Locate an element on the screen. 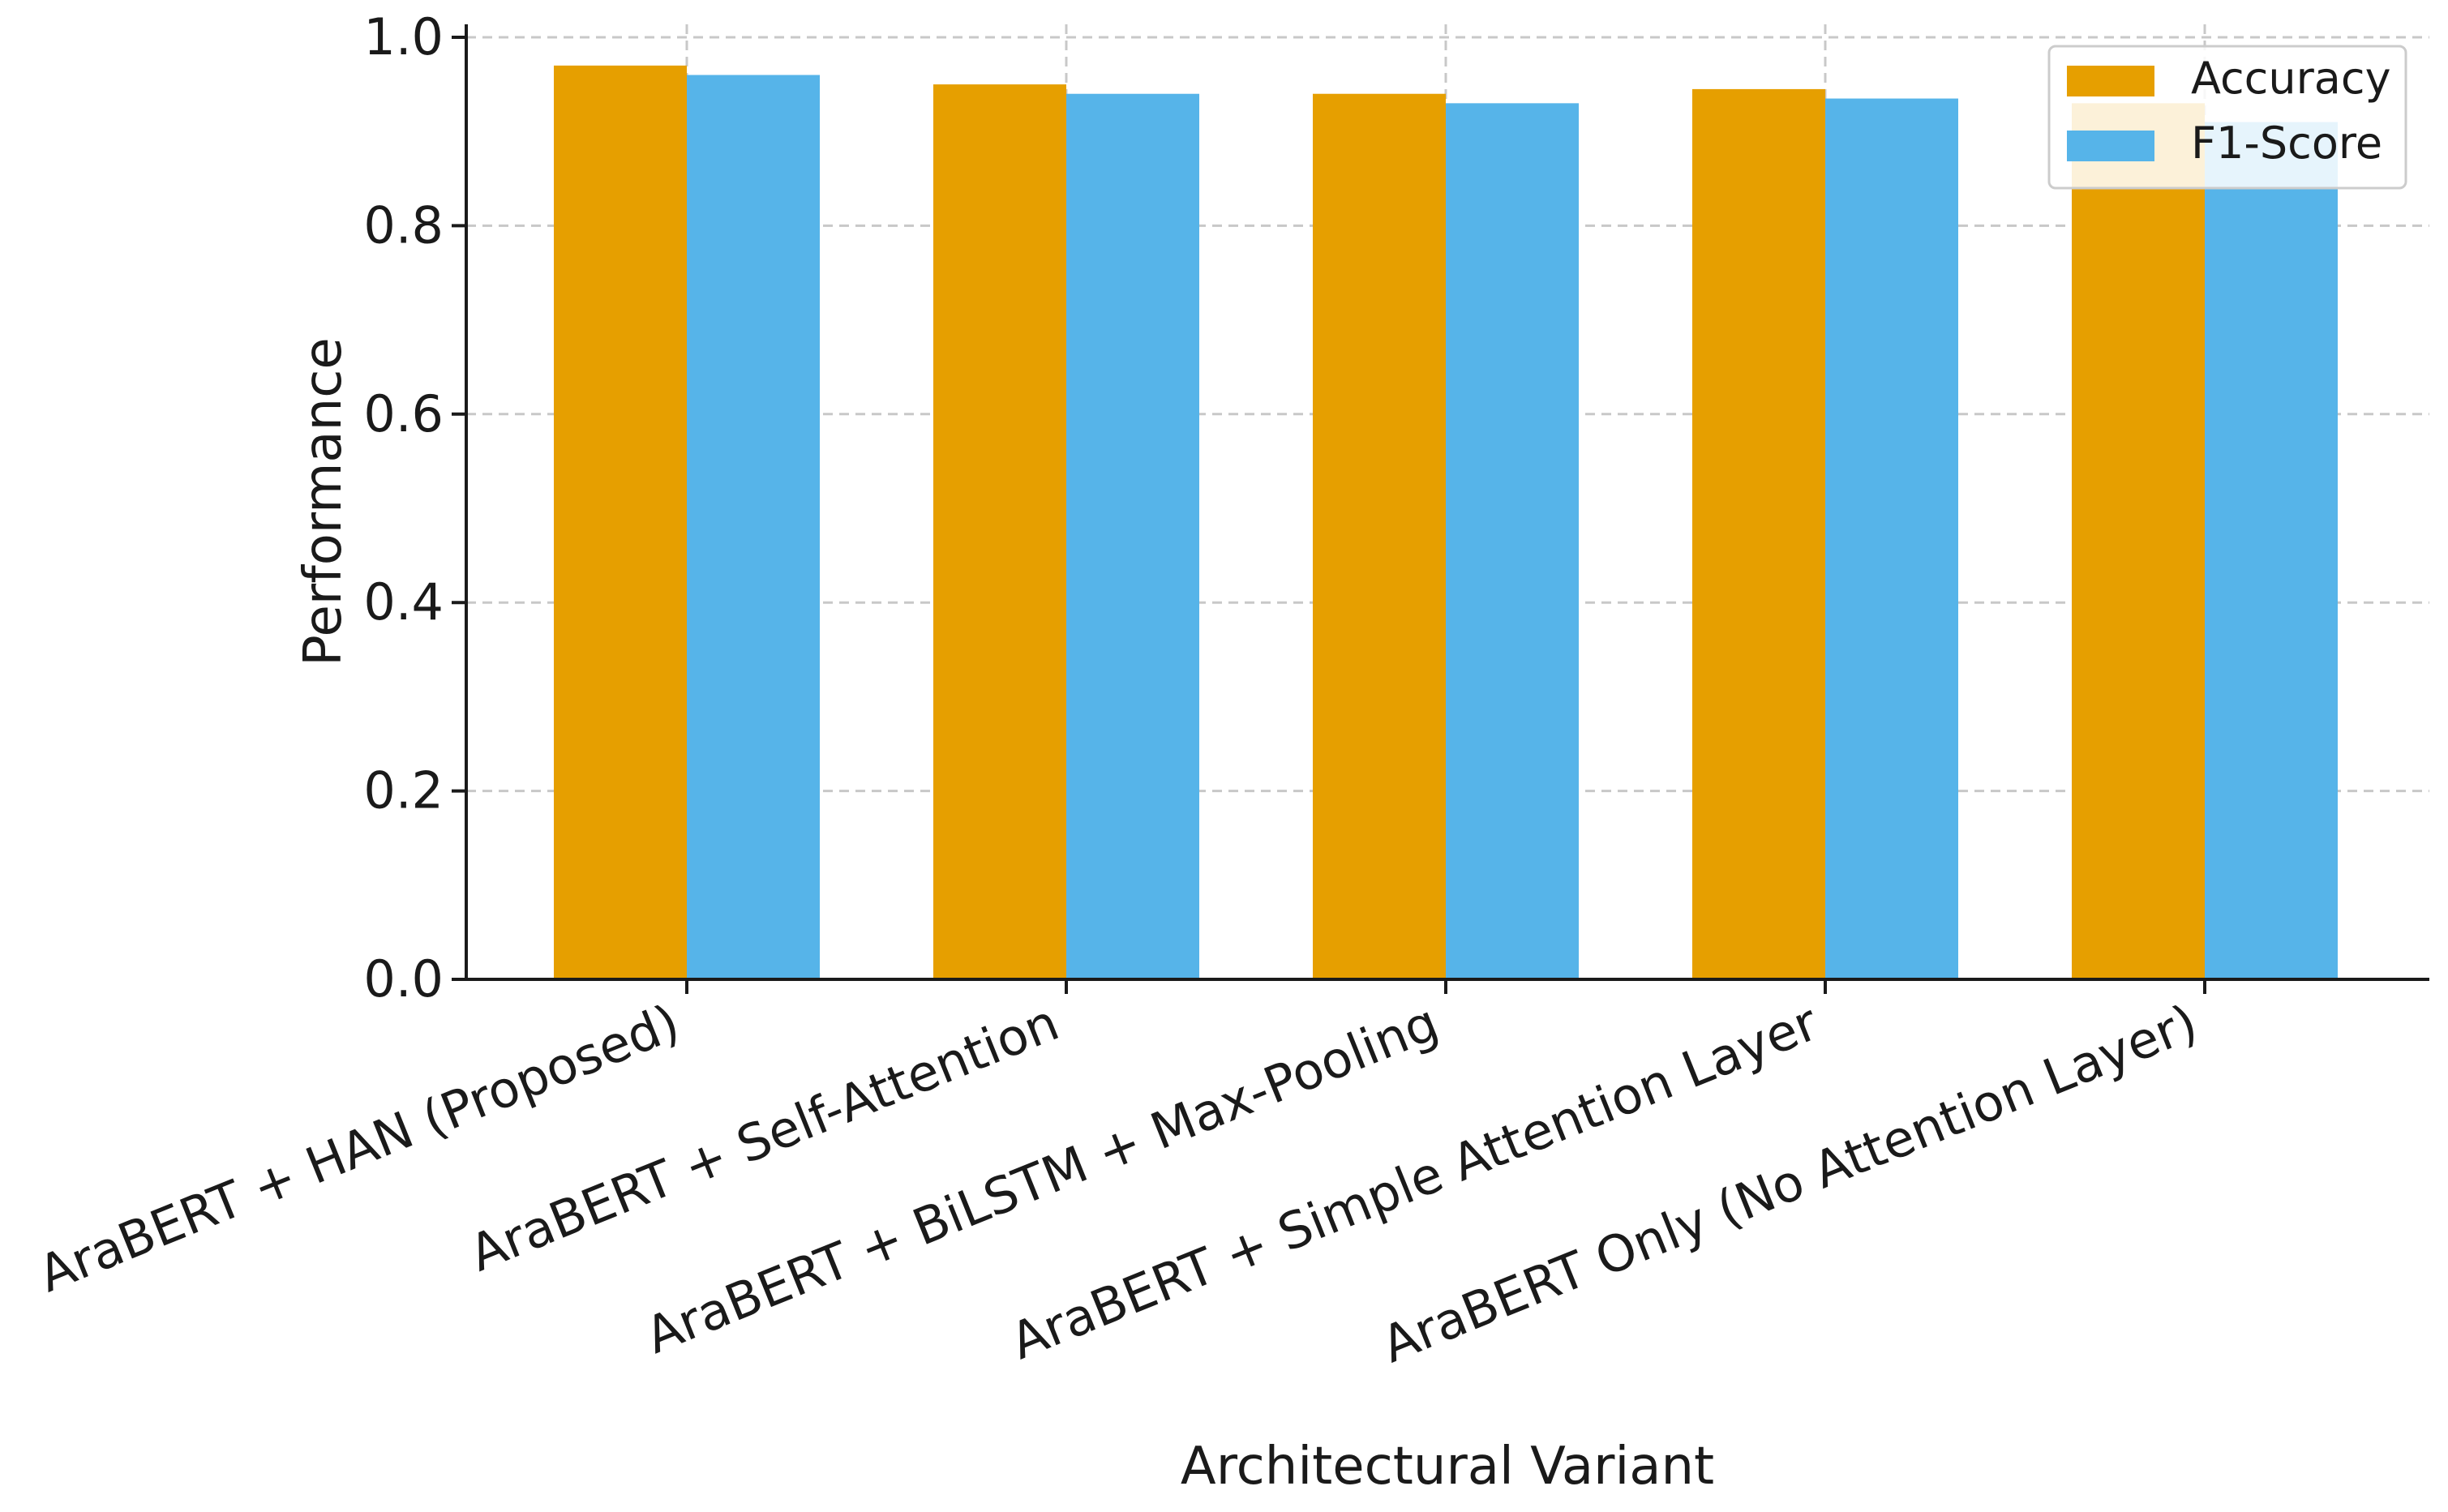 This screenshot has height=1512, width=2448. y-tick-label: 0.6 is located at coordinates (404, 413).